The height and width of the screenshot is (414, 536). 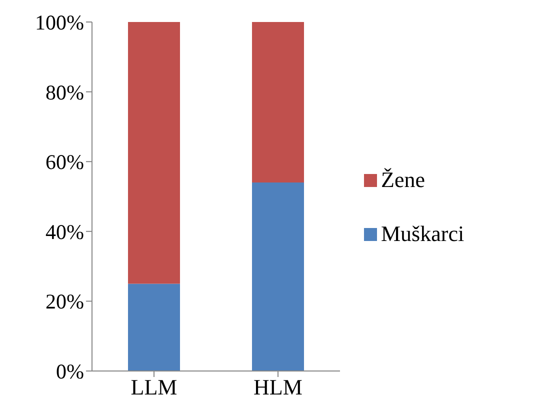 I want to click on y-tick-label: 100%, so click(x=59, y=22).